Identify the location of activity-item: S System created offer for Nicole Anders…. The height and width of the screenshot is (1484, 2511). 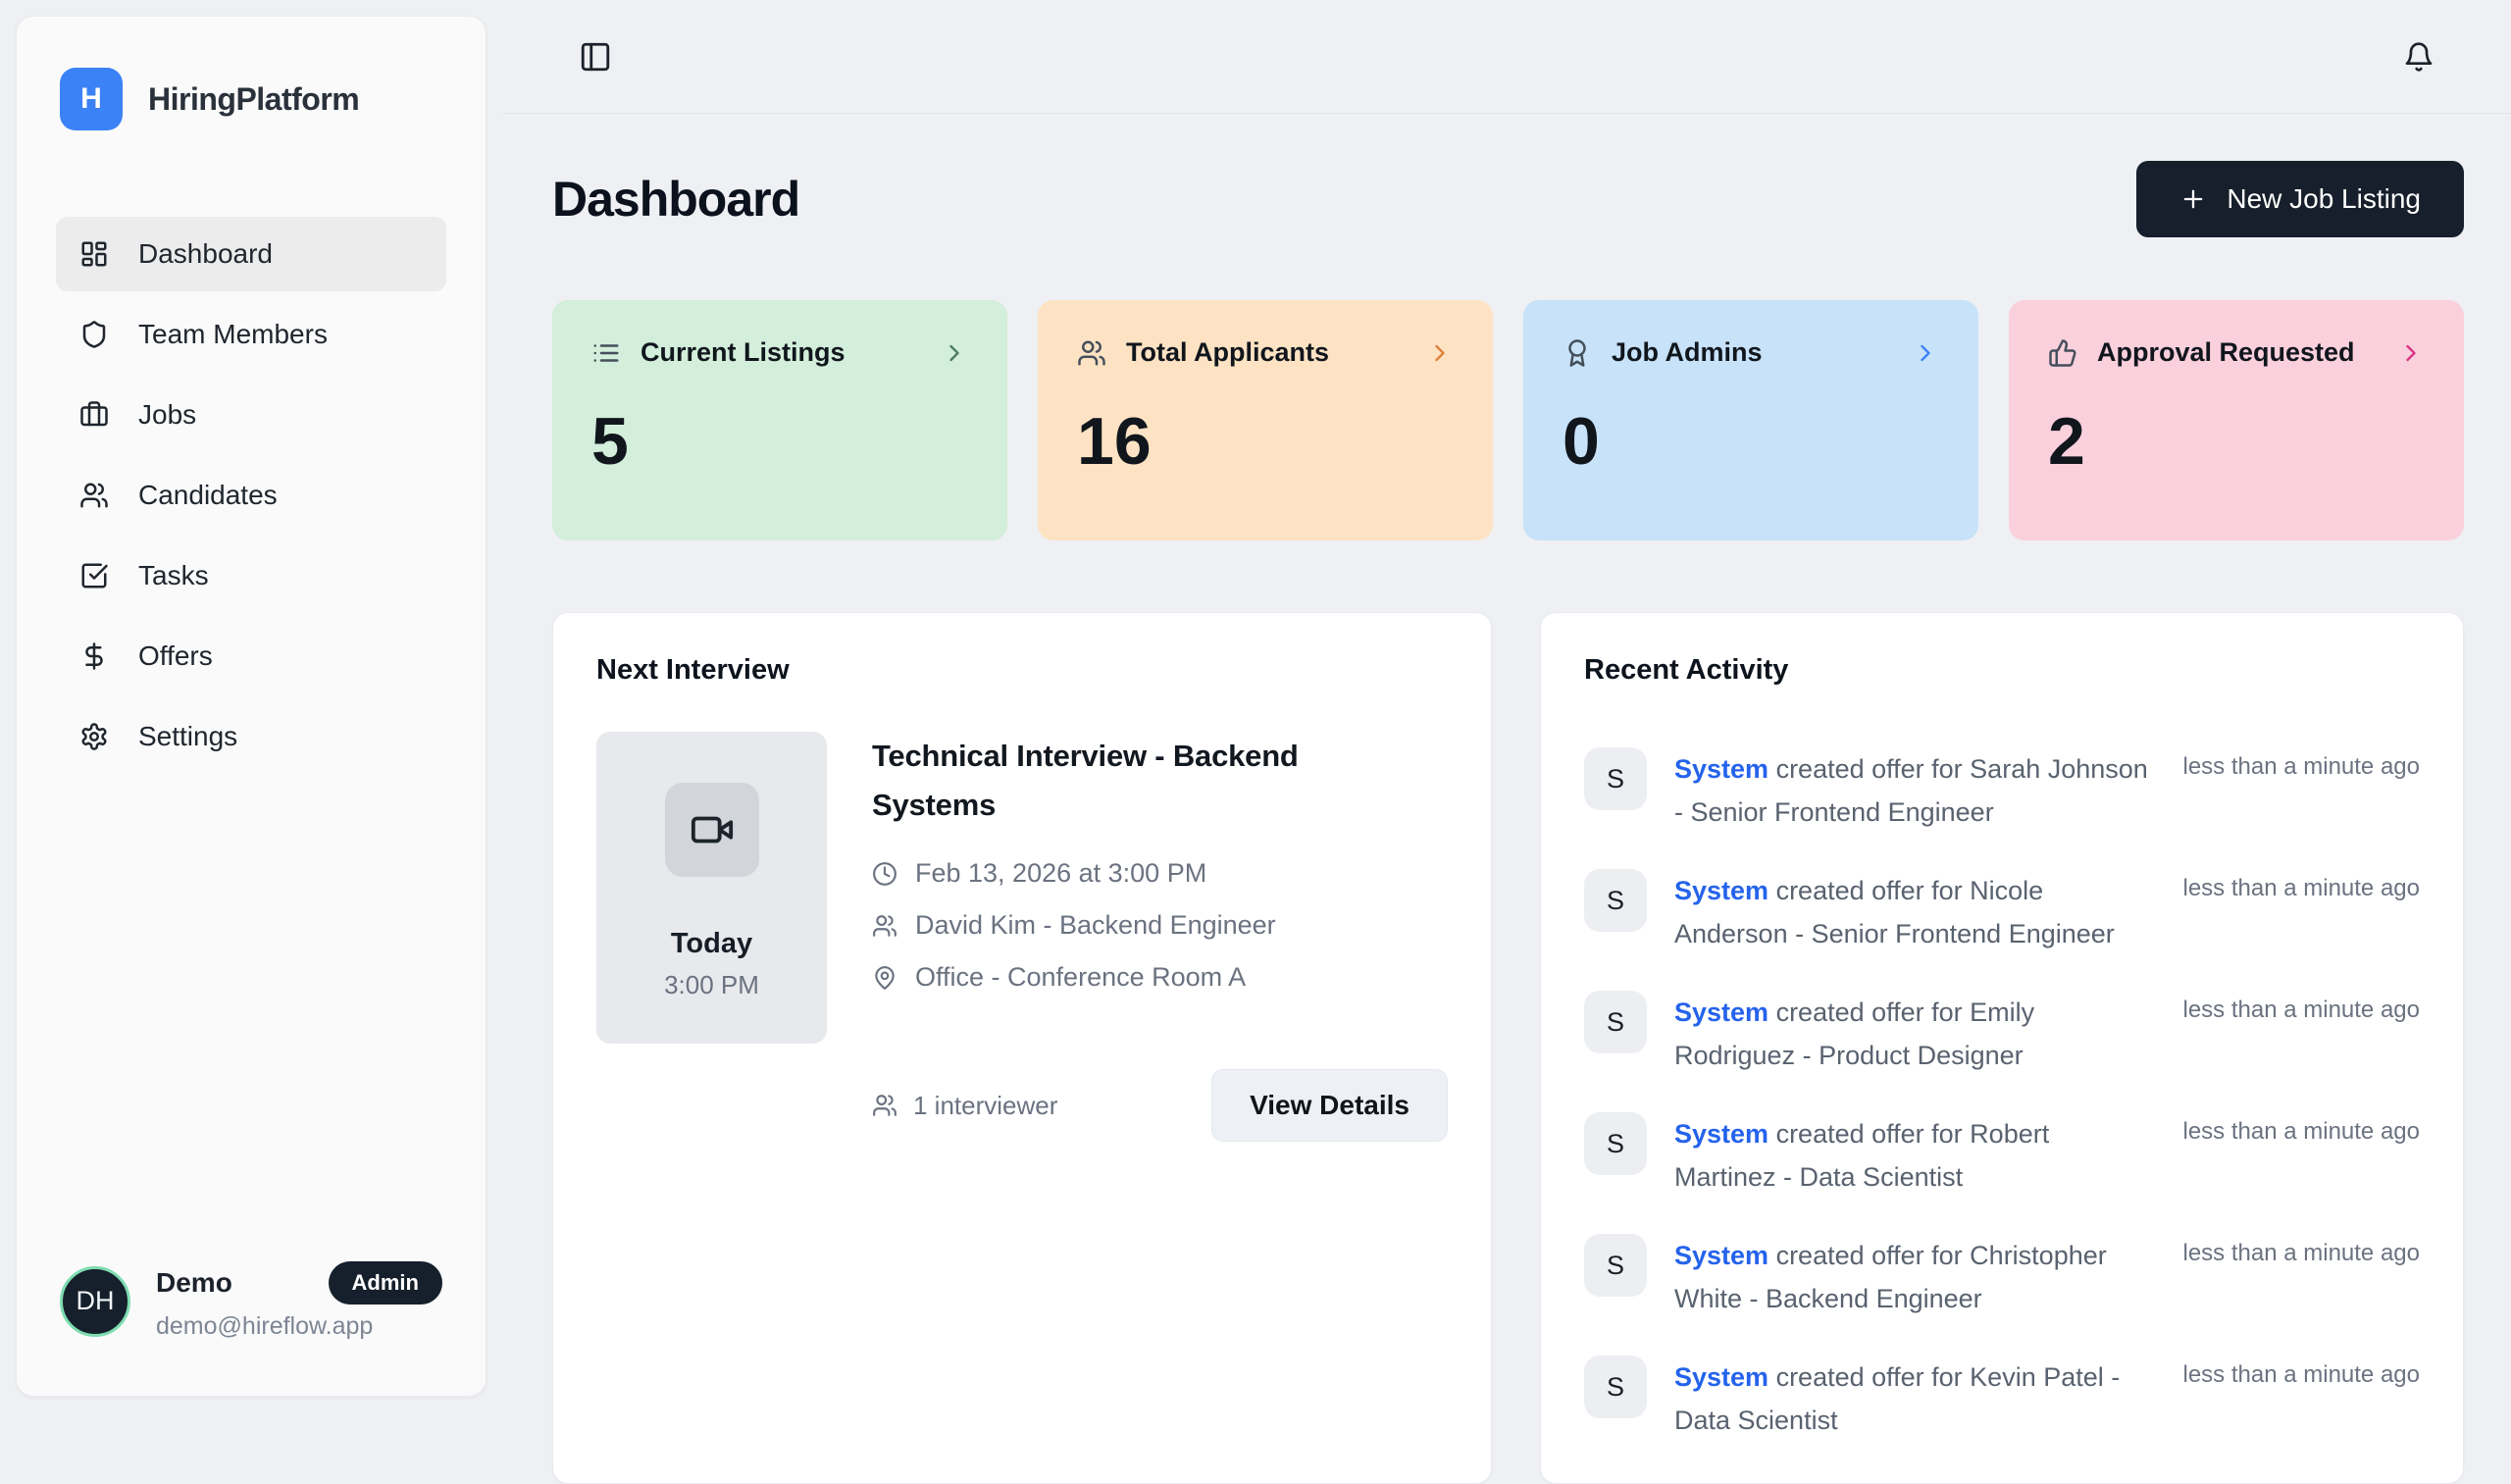
(2002, 912).